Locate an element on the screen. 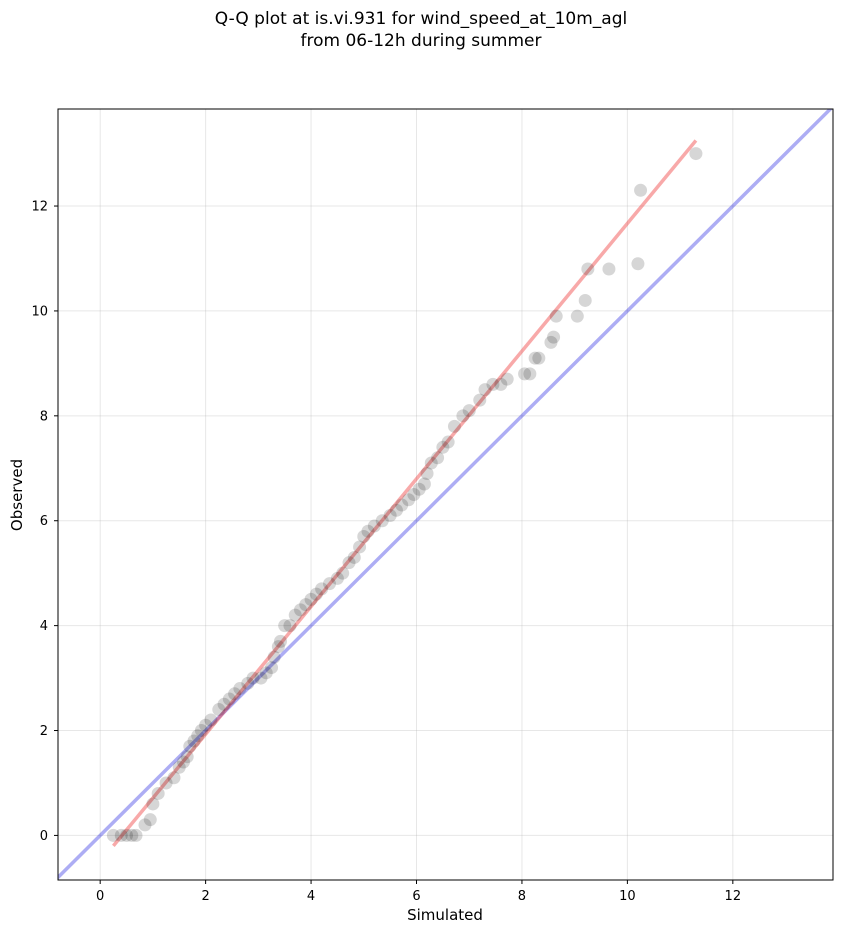 The height and width of the screenshot is (934, 842). y-tick-label: 2 is located at coordinates (44, 731).